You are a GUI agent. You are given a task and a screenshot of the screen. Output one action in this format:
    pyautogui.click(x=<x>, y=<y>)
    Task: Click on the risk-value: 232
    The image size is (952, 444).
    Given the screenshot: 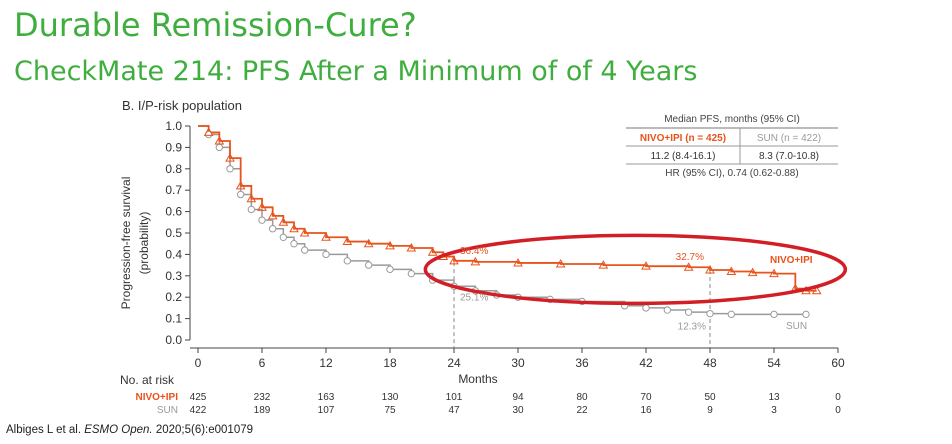 What is the action you would take?
    pyautogui.click(x=262, y=397)
    